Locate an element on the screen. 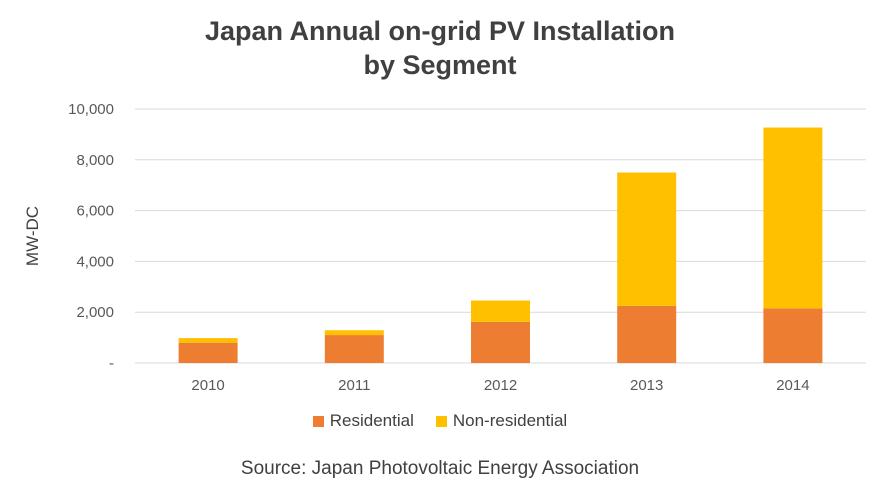 The width and height of the screenshot is (880, 498). y-tick-label: 4,000 is located at coordinates (95, 261).